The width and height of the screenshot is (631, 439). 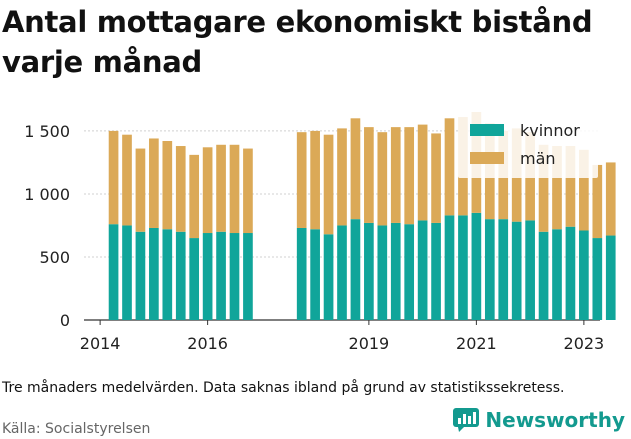 What do you see at coordinates (127, 180) in the screenshot?
I see `bar-män-1` at bounding box center [127, 180].